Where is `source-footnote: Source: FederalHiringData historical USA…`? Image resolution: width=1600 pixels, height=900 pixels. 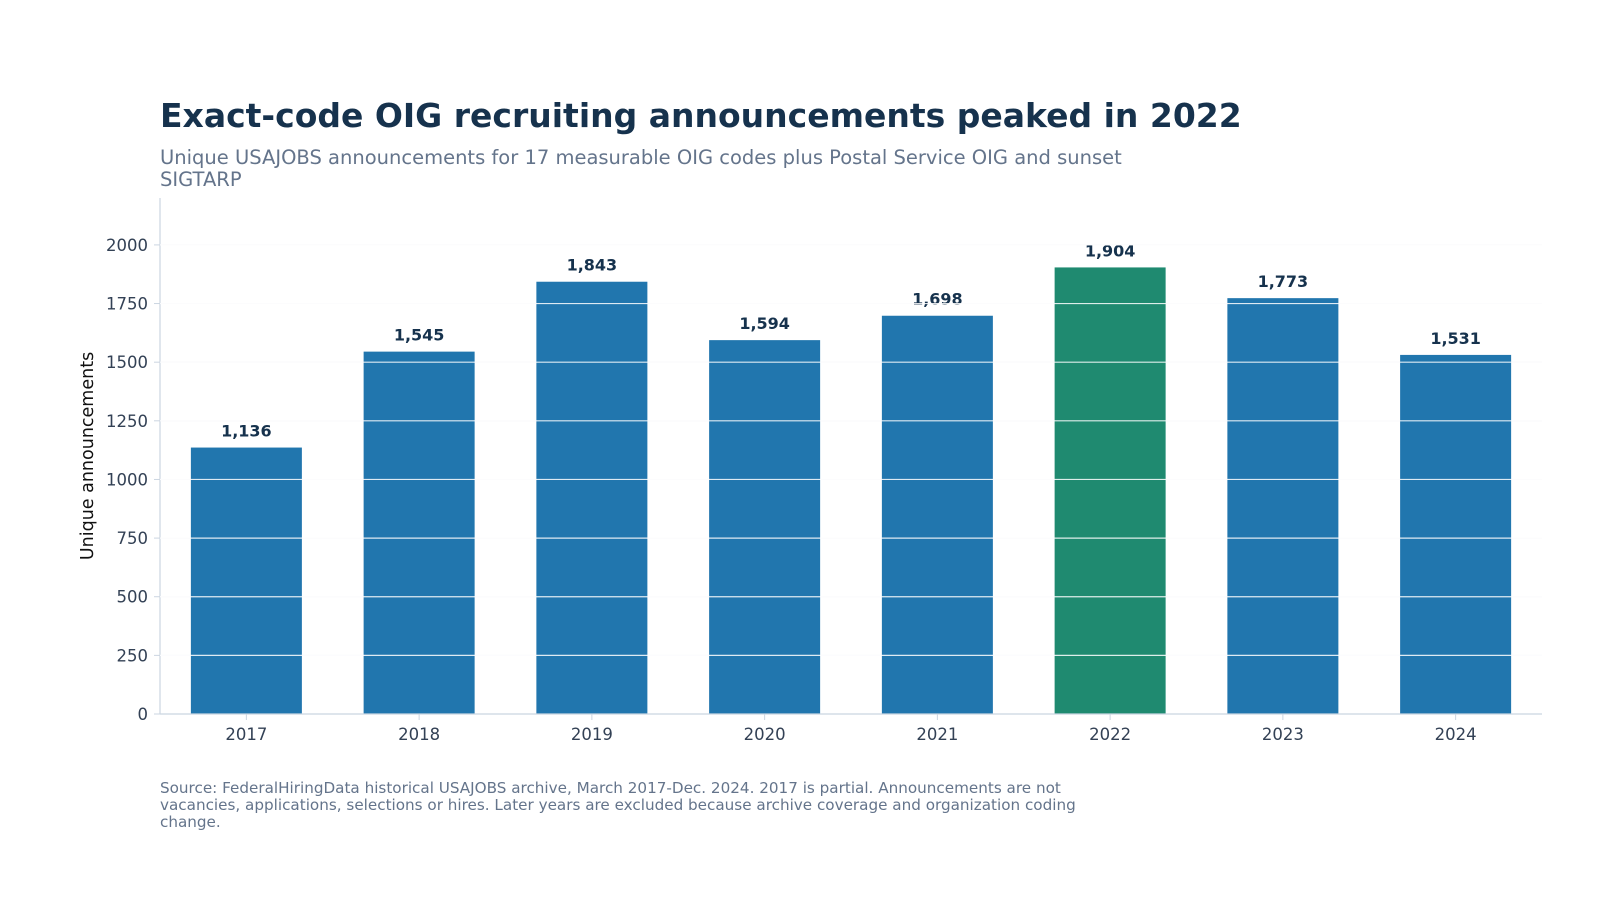 source-footnote: Source: FederalHiringData historical USA… is located at coordinates (618, 805).